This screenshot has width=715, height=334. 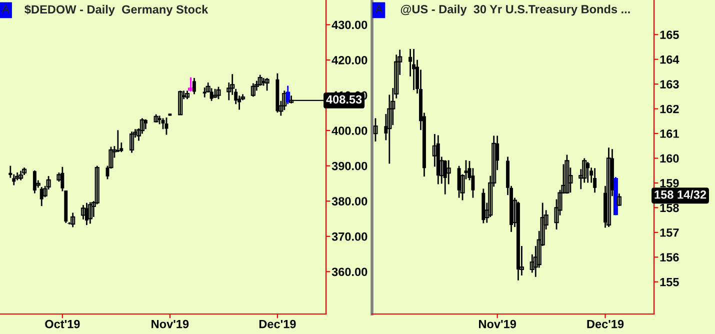 What do you see at coordinates (116, 10) in the screenshot?
I see `chart-title: $DEDOW - Daily Germany Stock` at bounding box center [116, 10].